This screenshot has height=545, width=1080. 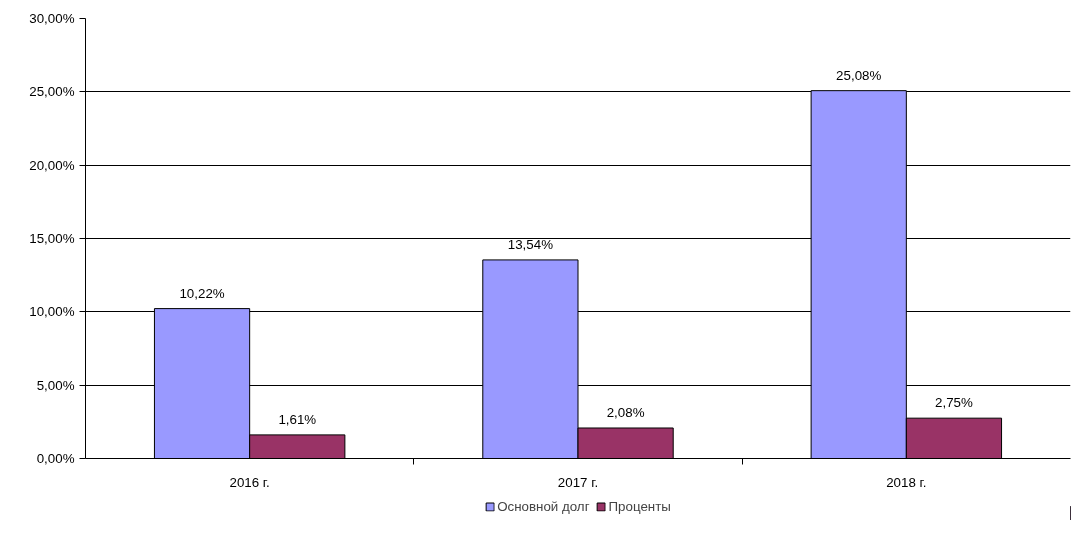 I want to click on y-tick-label: 5,00%, so click(x=55, y=385).